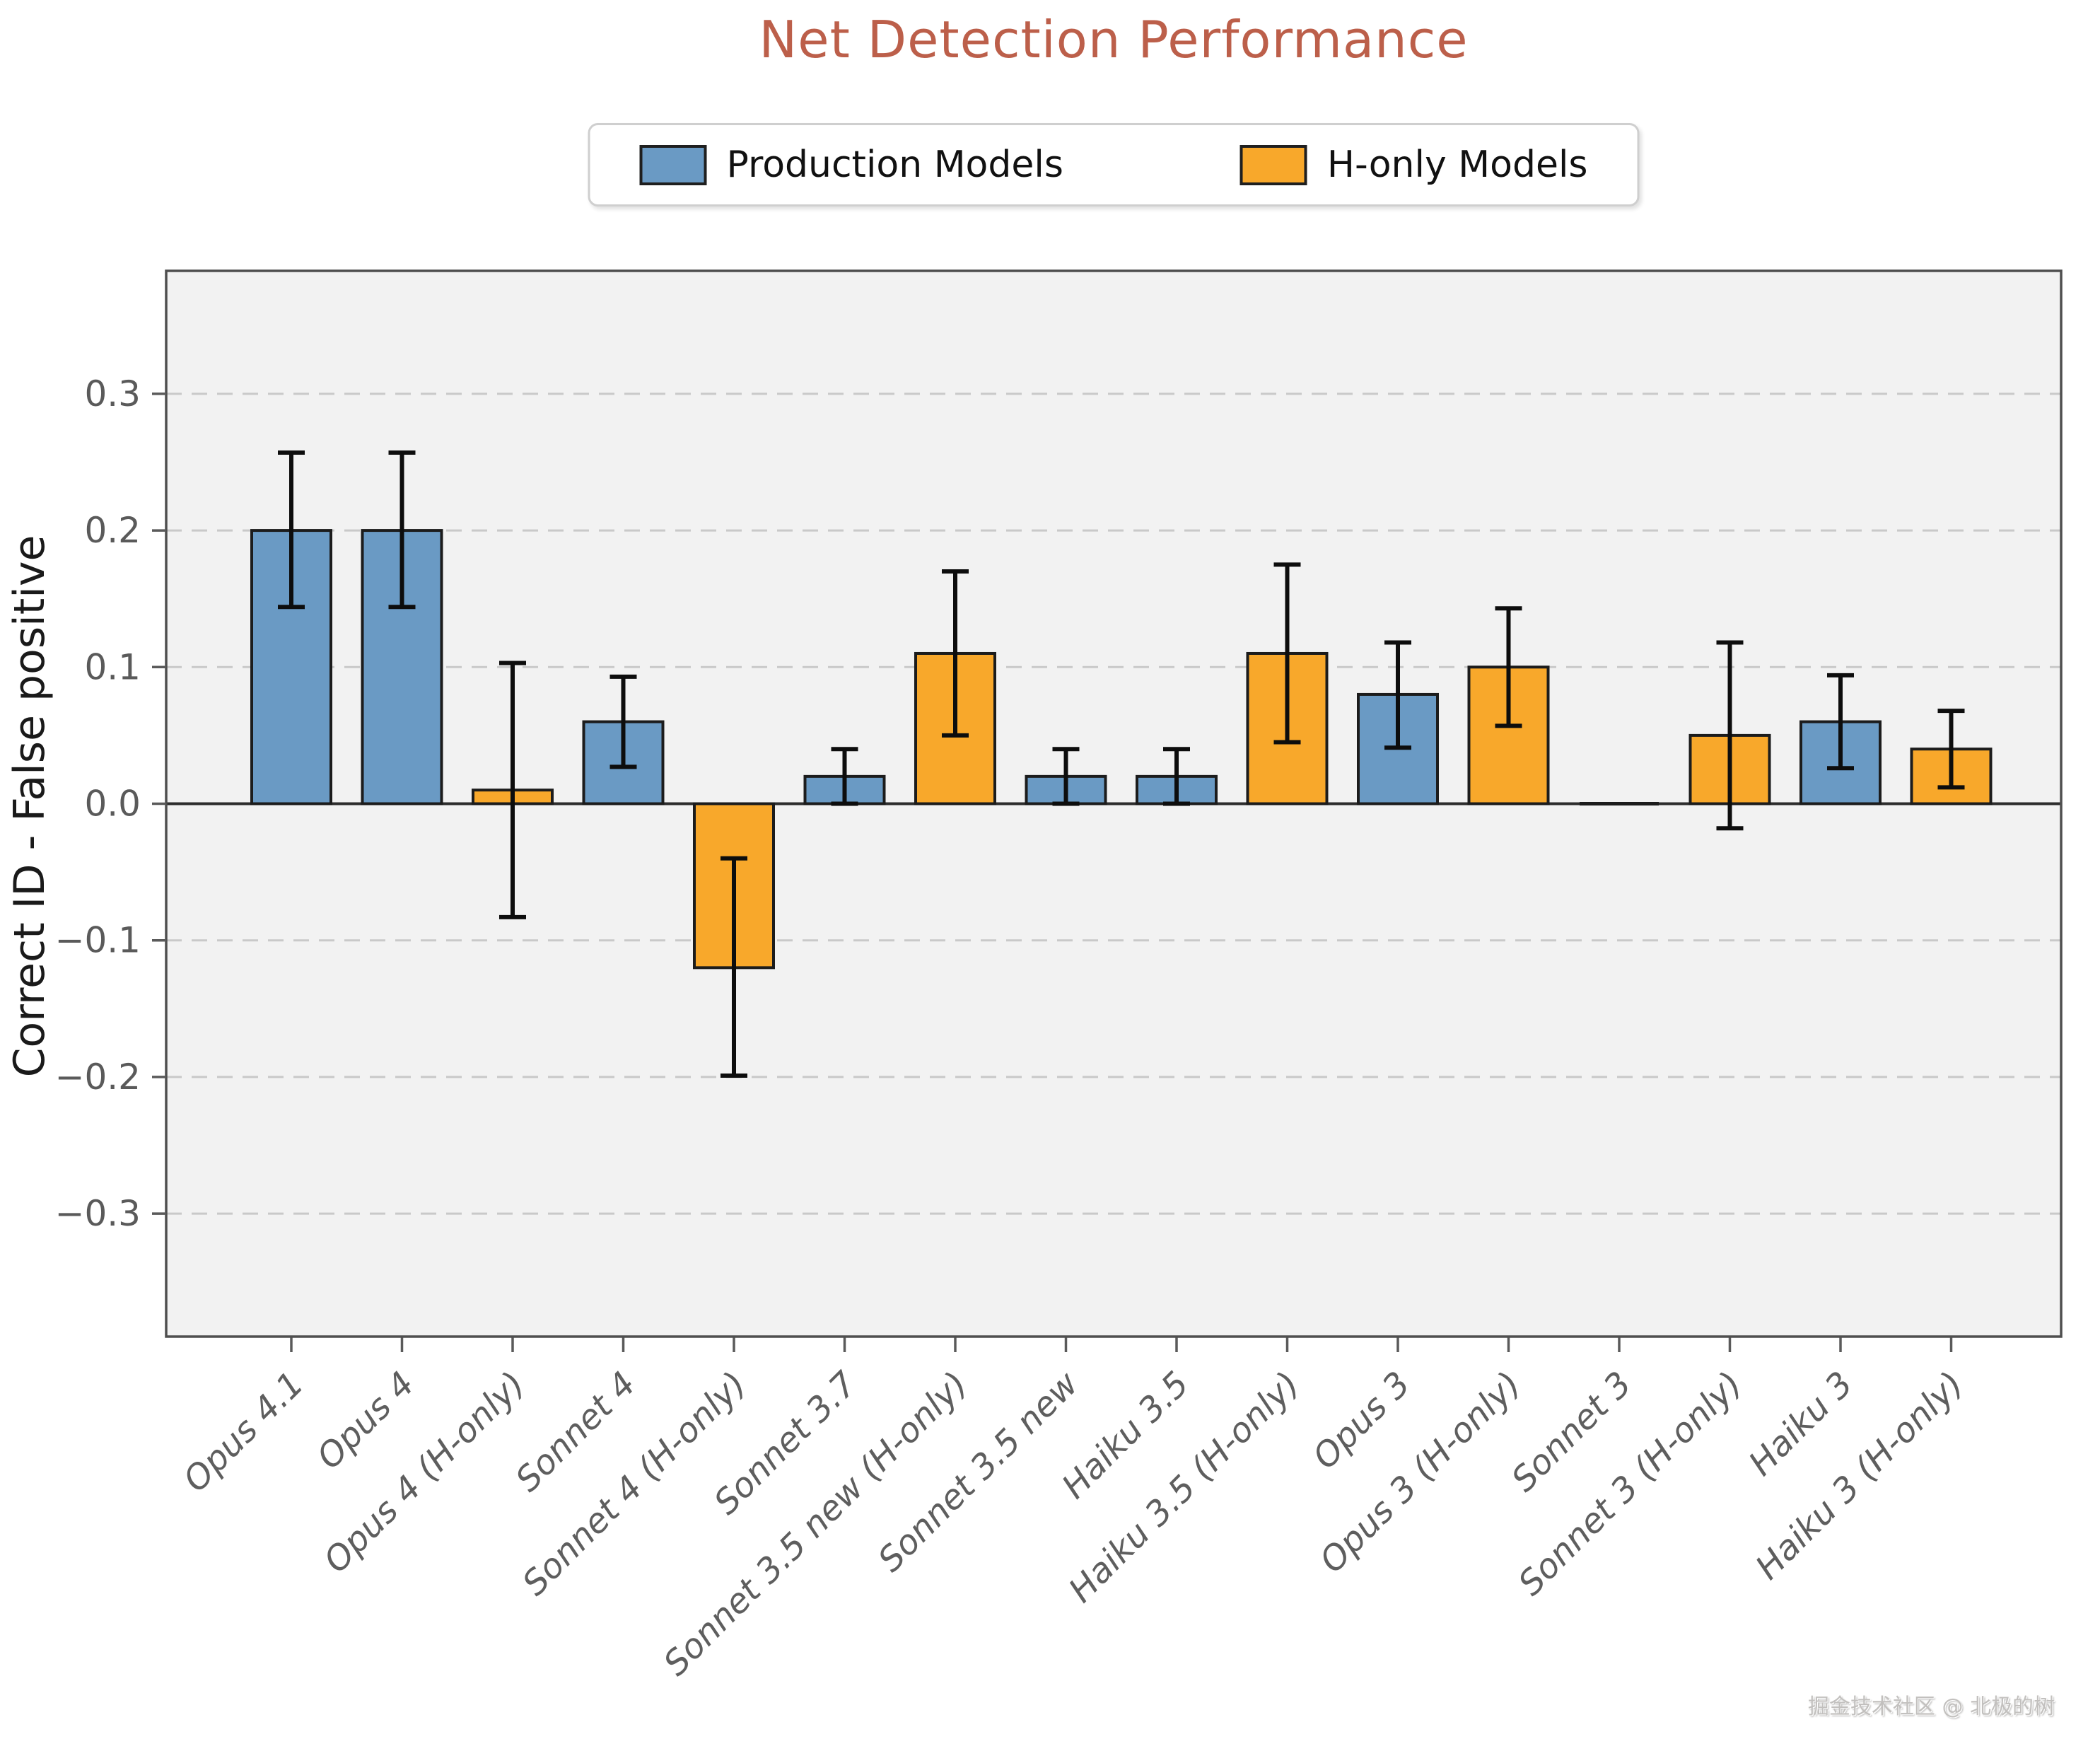 This screenshot has height=1751, width=2100. I want to click on x-tick-label-sonnet-3.5-new: Sonnet 3.5 new, so click(978, 1471).